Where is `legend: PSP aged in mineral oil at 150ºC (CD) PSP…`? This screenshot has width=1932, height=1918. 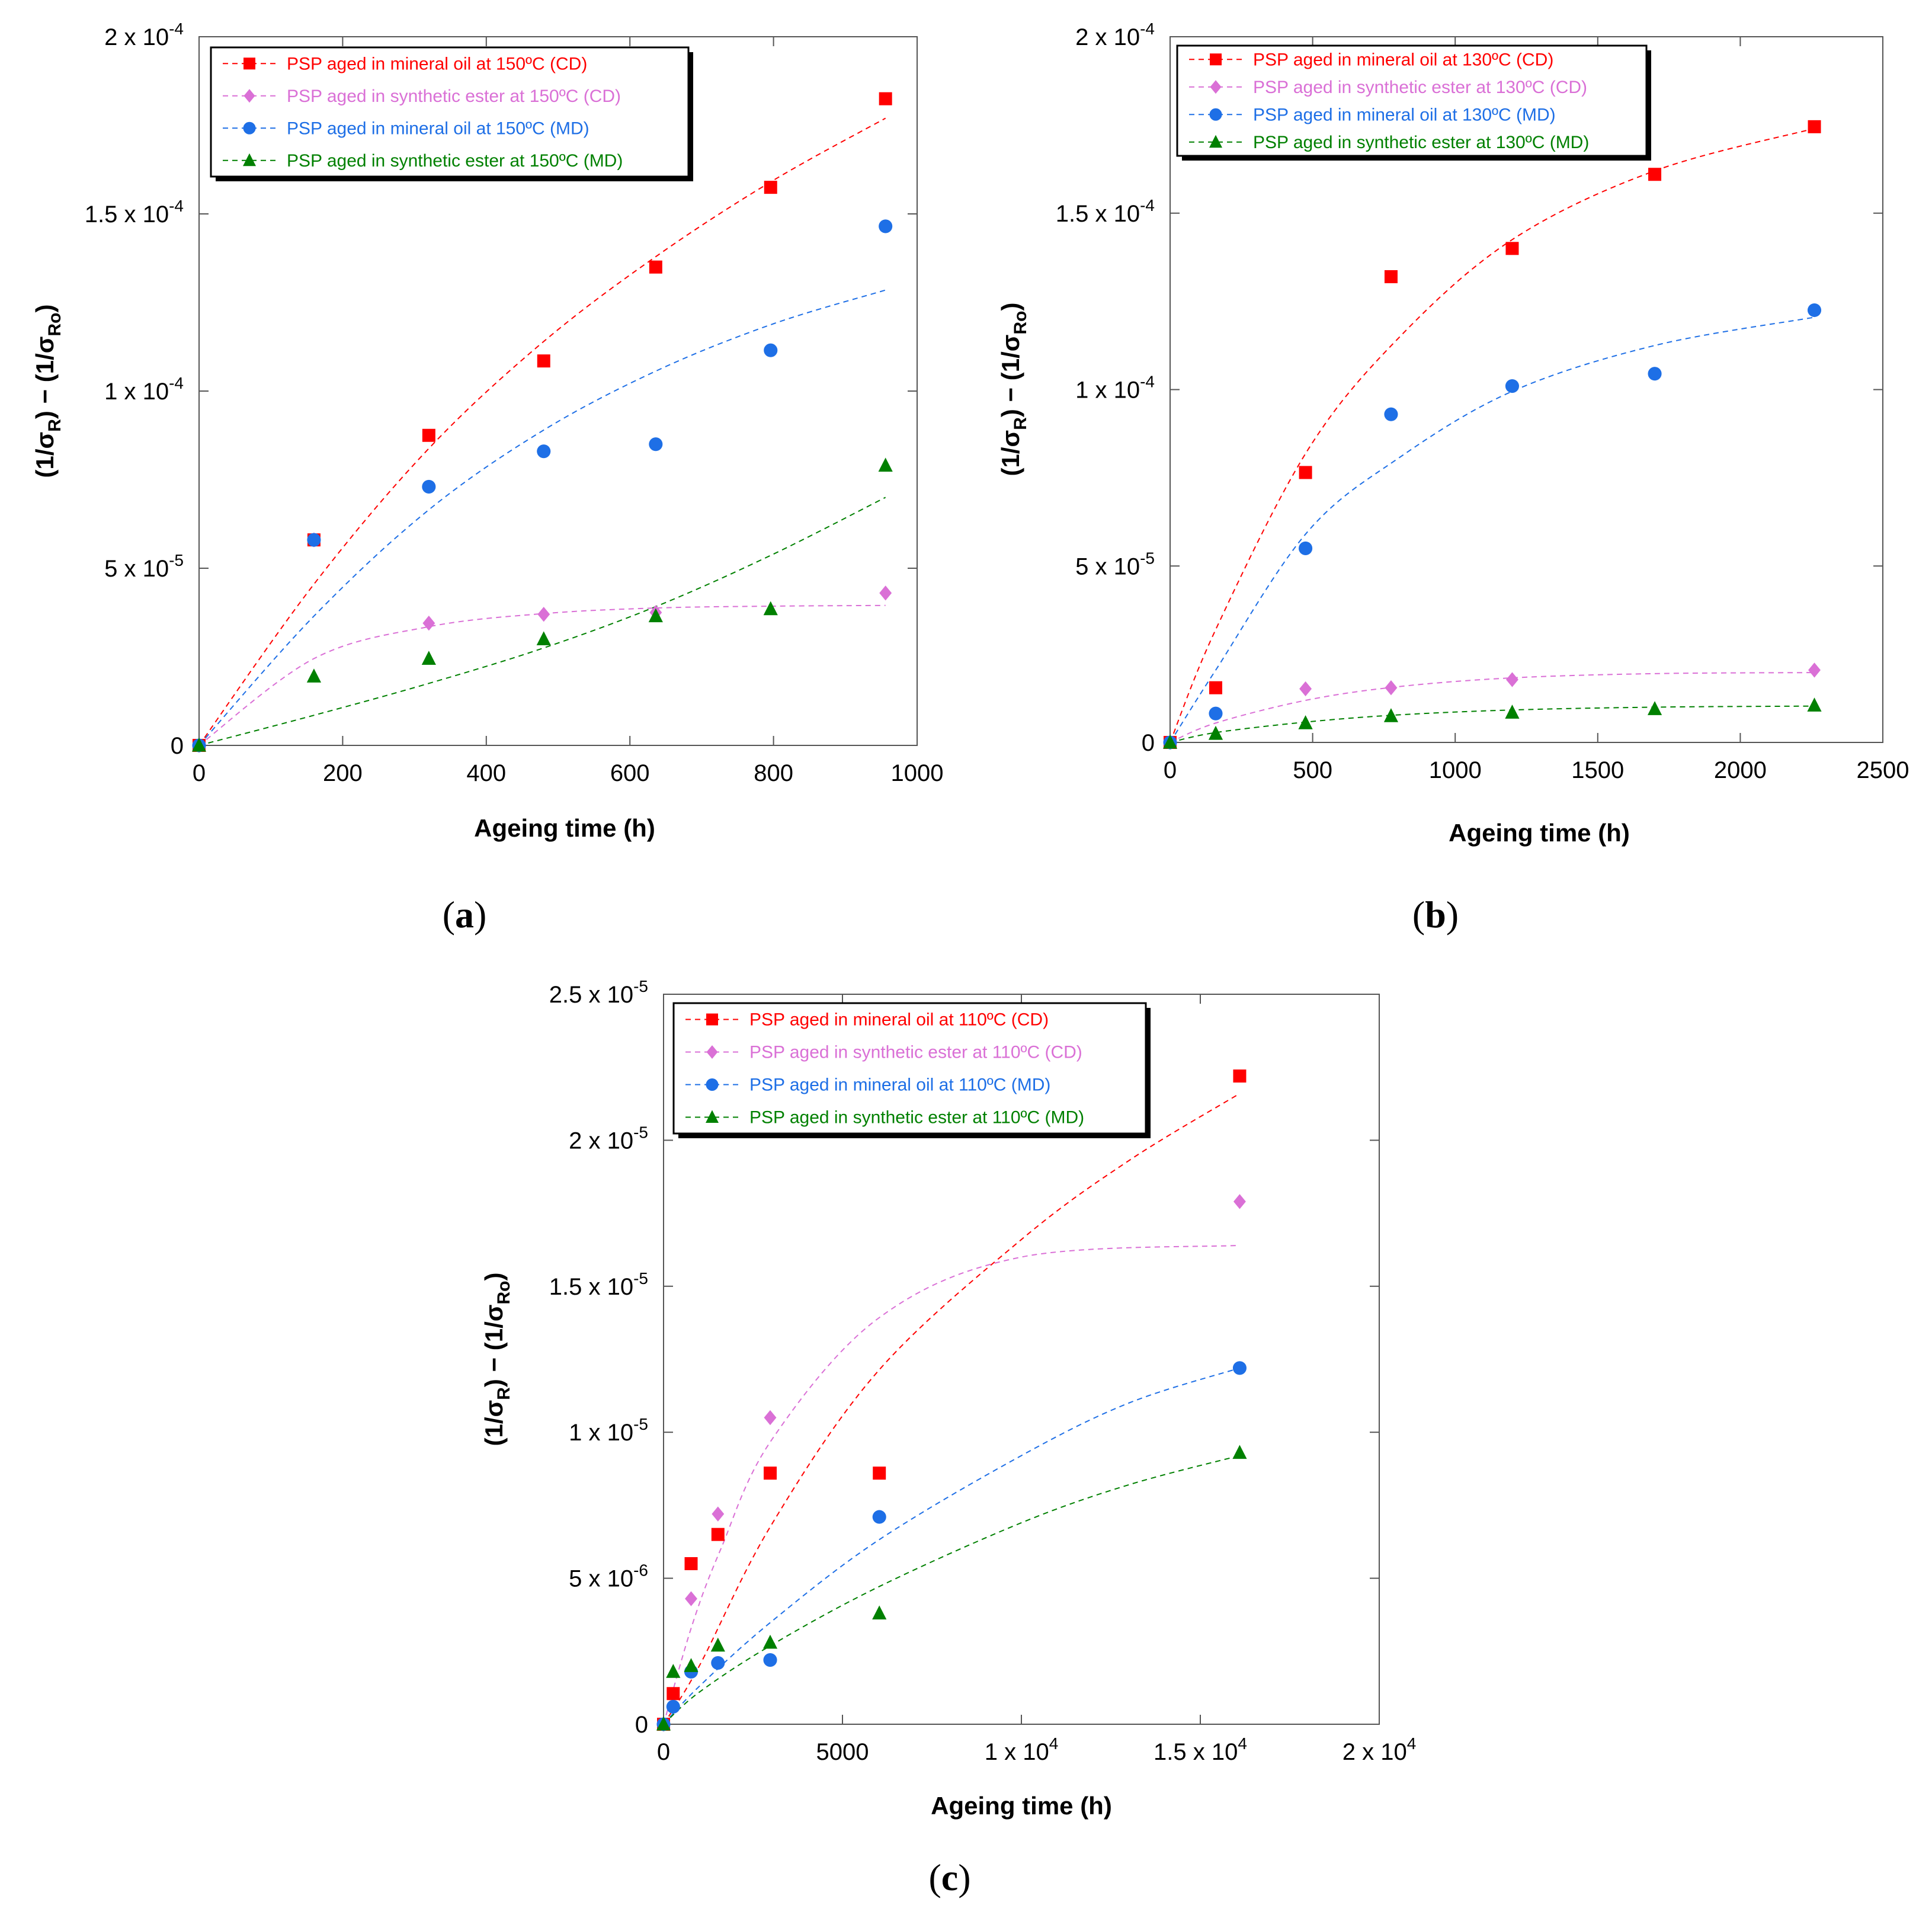 legend: PSP aged in mineral oil at 150ºC (CD) PSP… is located at coordinates (451, 113).